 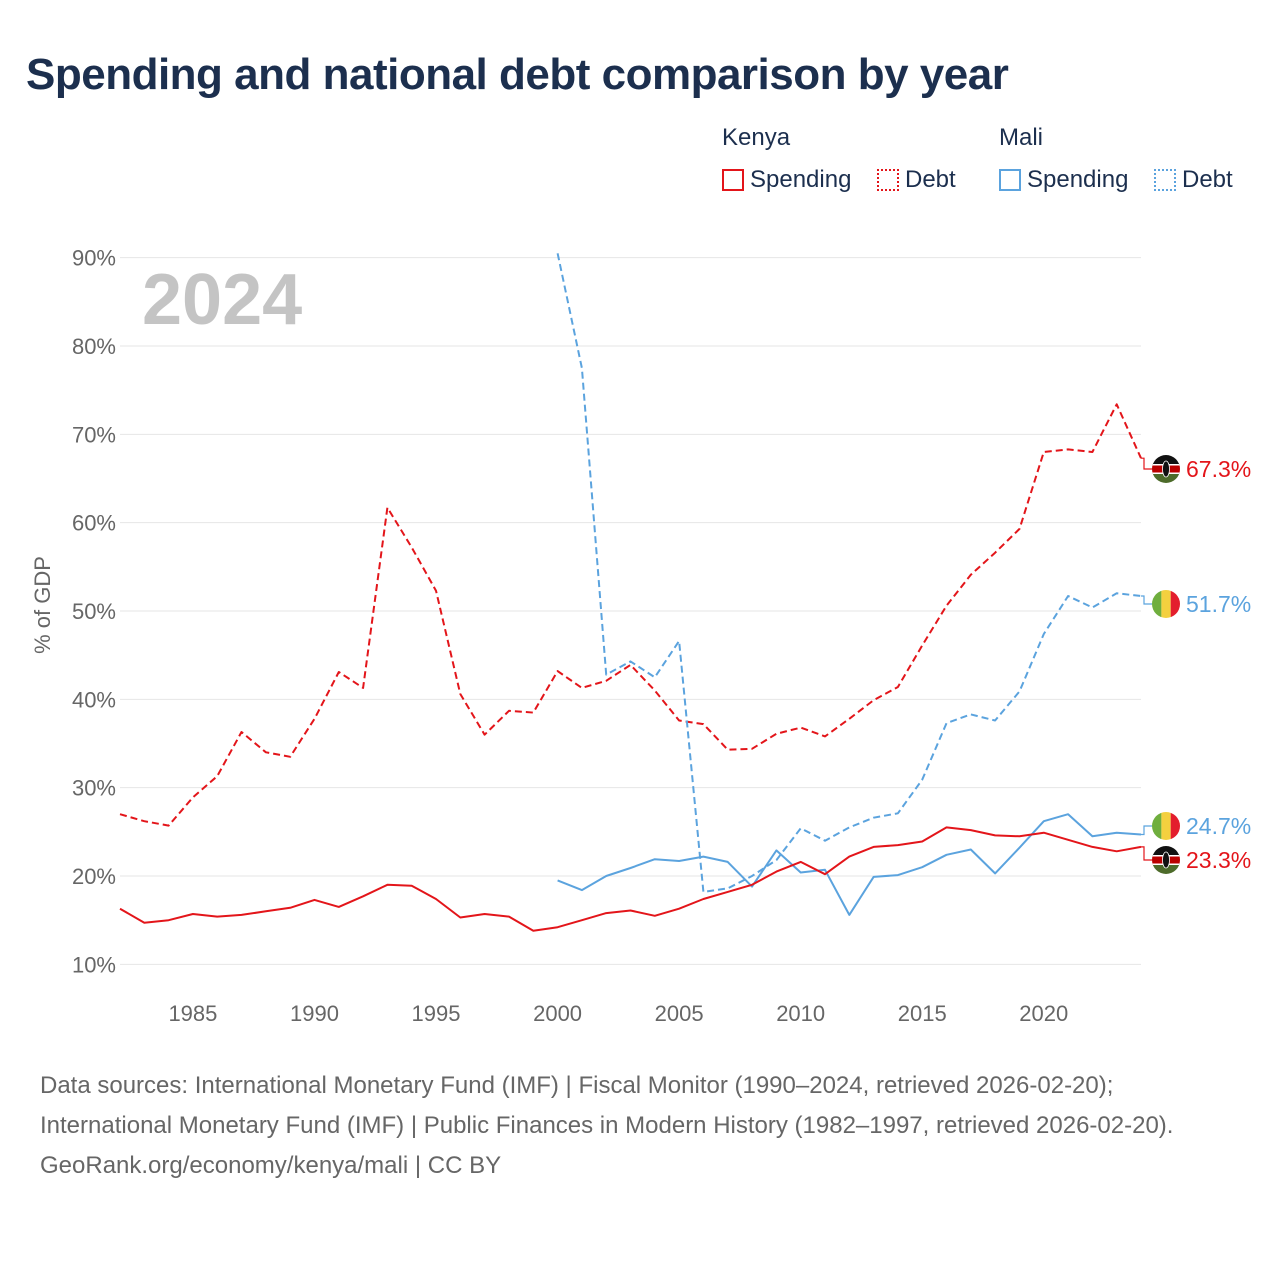 What do you see at coordinates (94, 258) in the screenshot?
I see `y-tick-label: 90%` at bounding box center [94, 258].